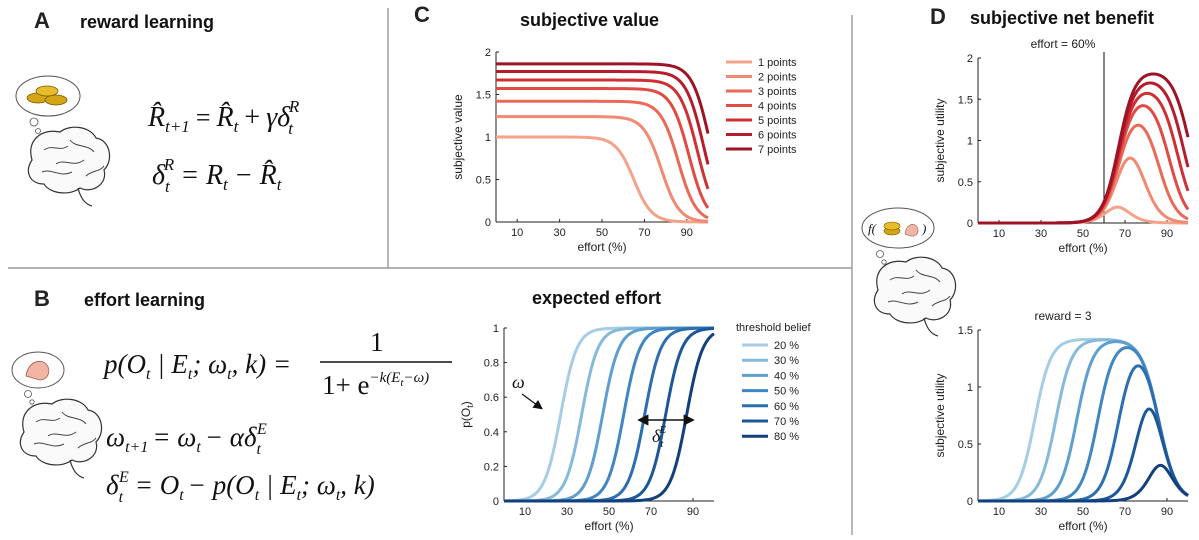 The height and width of the screenshot is (540, 1199). I want to click on arm-thought-icon, so click(38, 378).